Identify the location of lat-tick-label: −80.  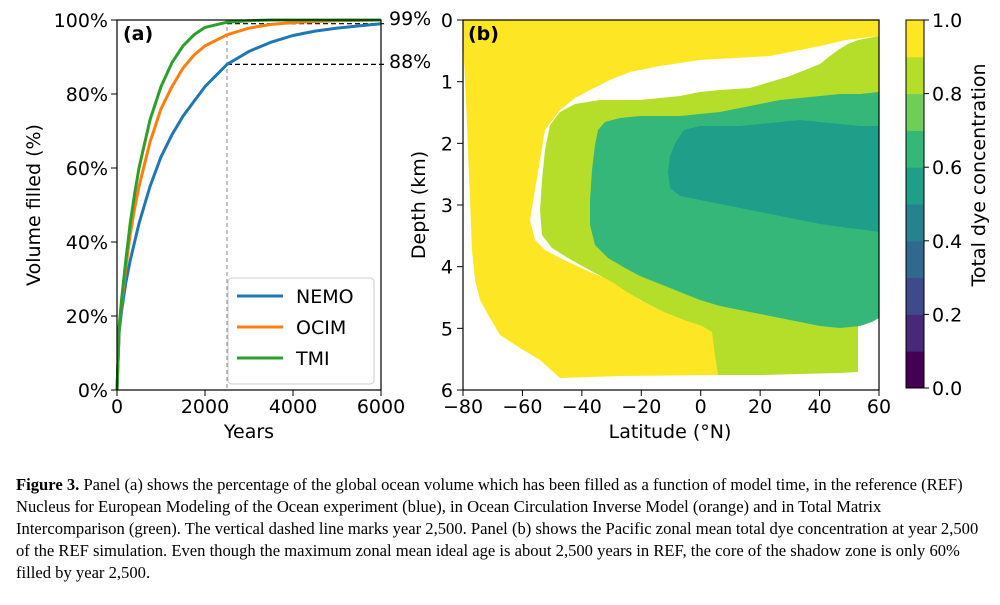
(463, 407).